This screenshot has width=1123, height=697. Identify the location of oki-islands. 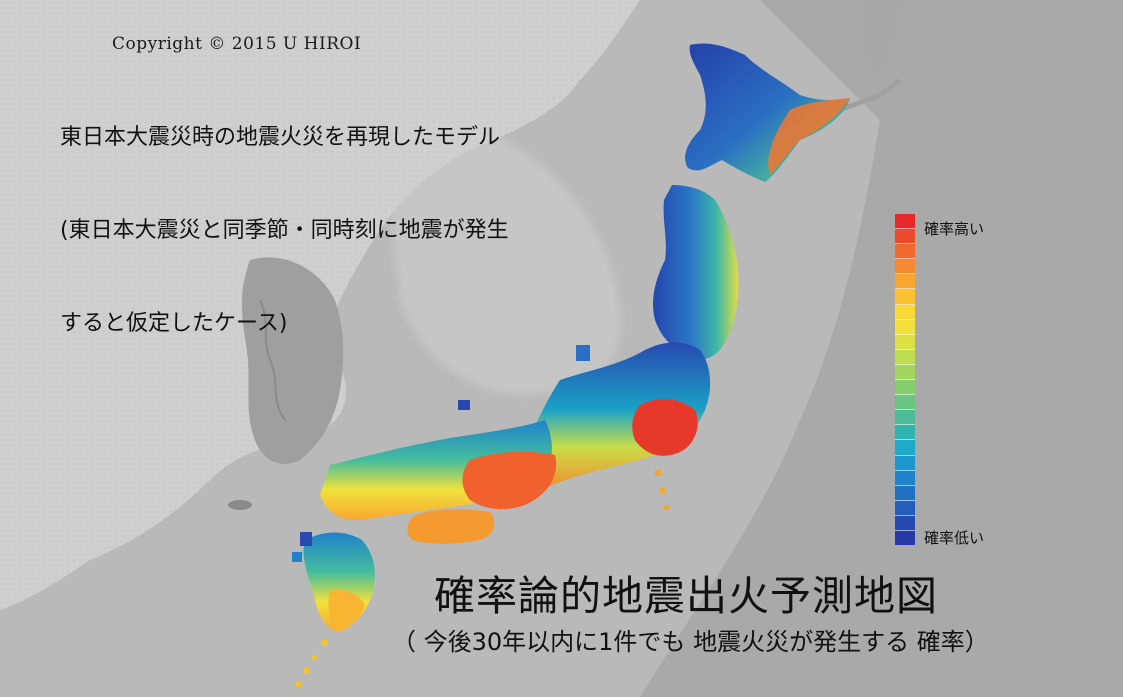
(464, 405).